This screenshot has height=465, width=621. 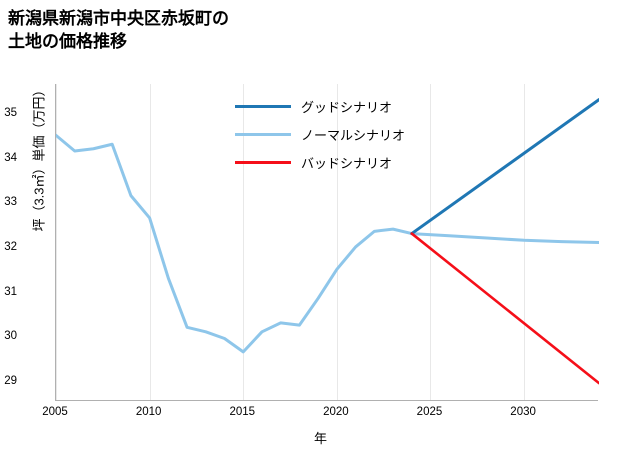 I want to click on x-axis-tick-label: 2015, so click(x=242, y=412).